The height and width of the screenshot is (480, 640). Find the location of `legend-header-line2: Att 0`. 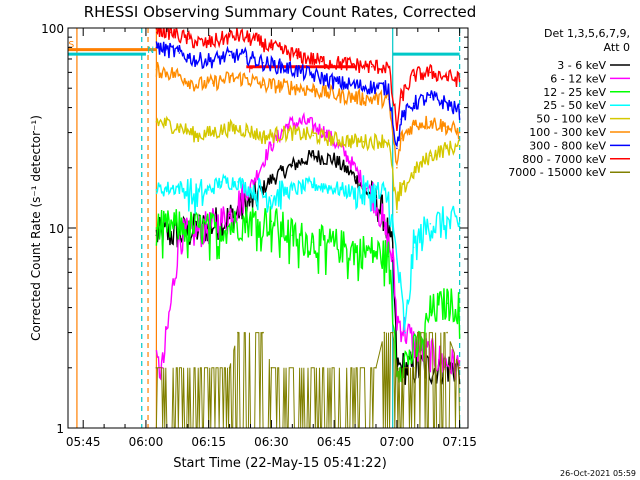

legend-header-line2: Att 0 is located at coordinates (617, 47).